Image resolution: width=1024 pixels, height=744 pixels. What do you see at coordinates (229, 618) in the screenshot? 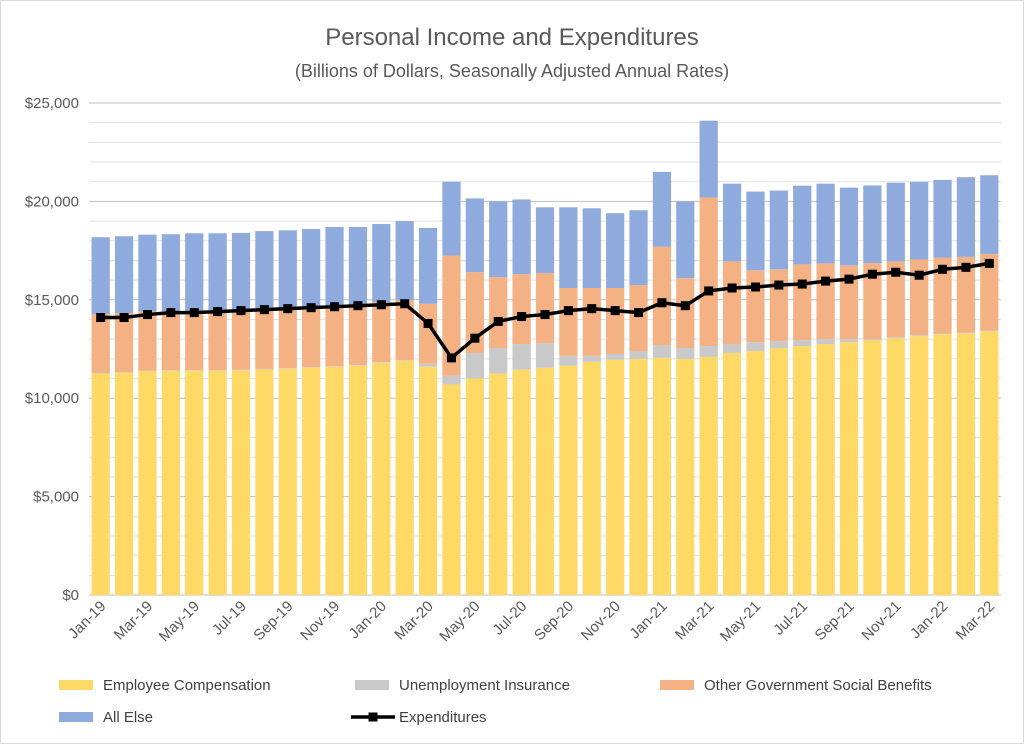
I see `x-tick-label: Jul-19` at bounding box center [229, 618].